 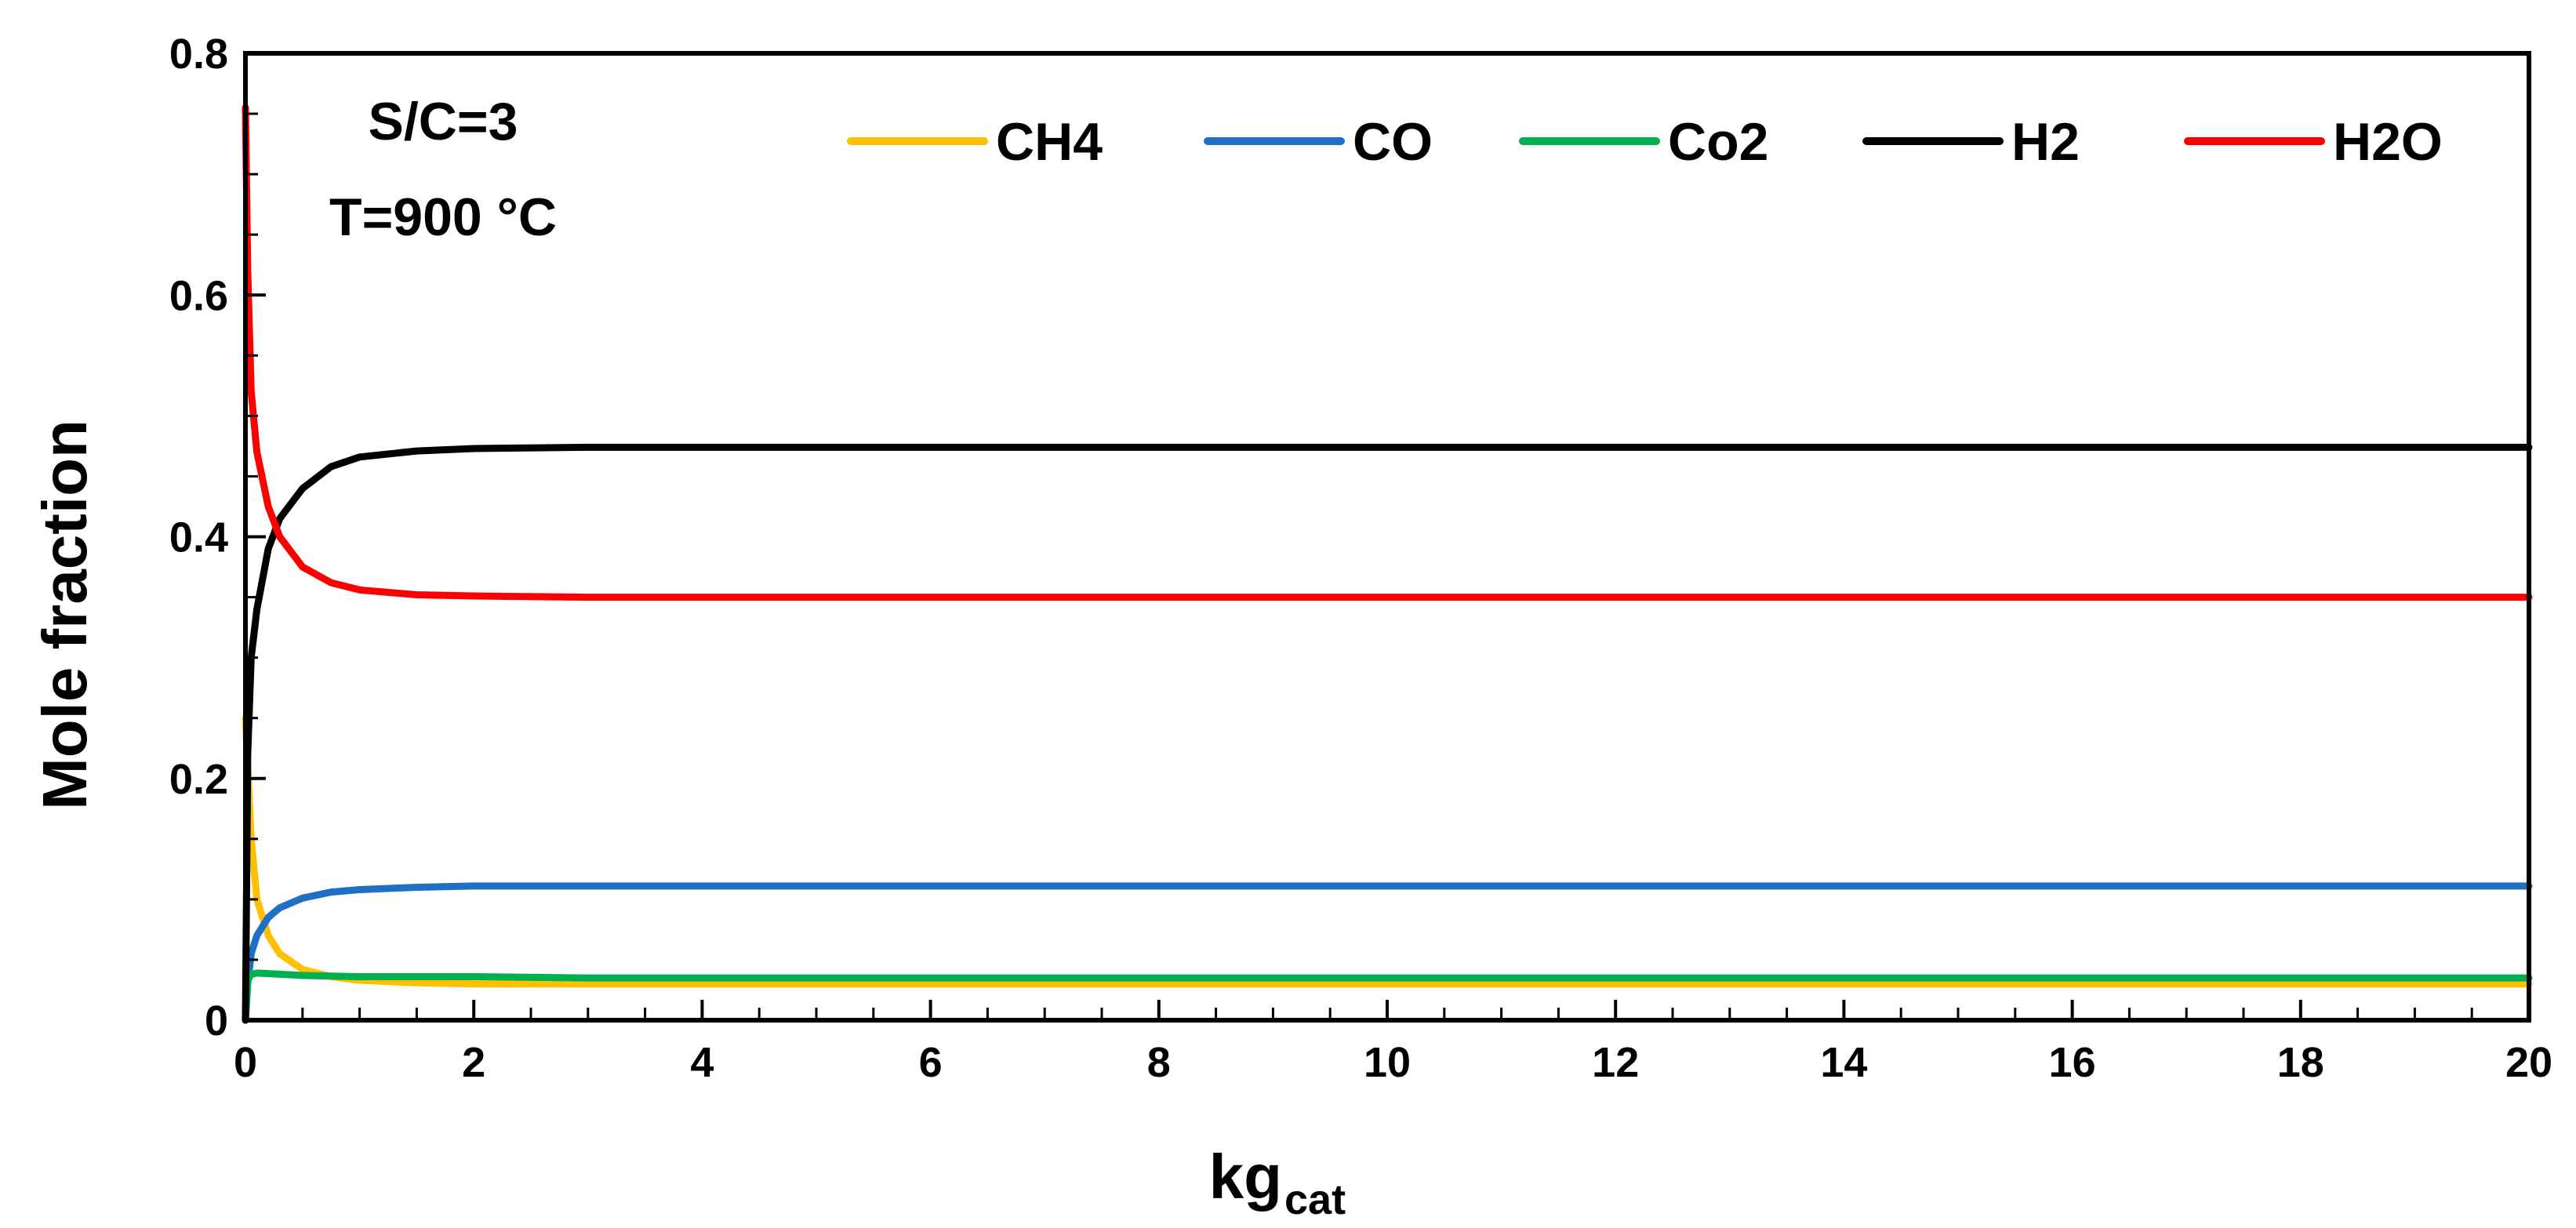 What do you see at coordinates (2388, 142) in the screenshot?
I see `legend-label-h2o: H2O` at bounding box center [2388, 142].